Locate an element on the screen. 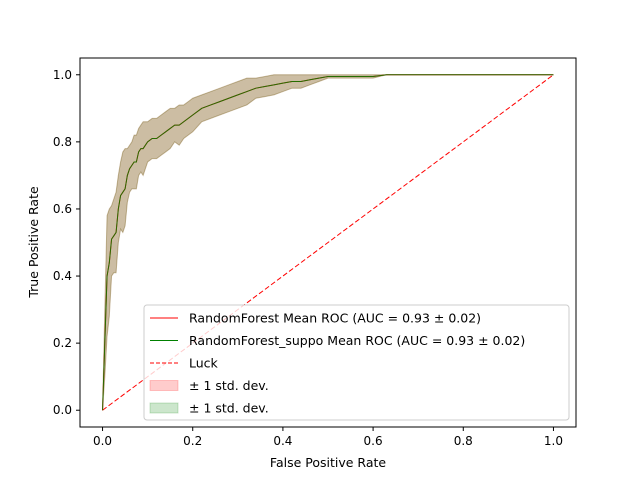 The width and height of the screenshot is (640, 480). x-tick-label: 0.0 is located at coordinates (102, 441).